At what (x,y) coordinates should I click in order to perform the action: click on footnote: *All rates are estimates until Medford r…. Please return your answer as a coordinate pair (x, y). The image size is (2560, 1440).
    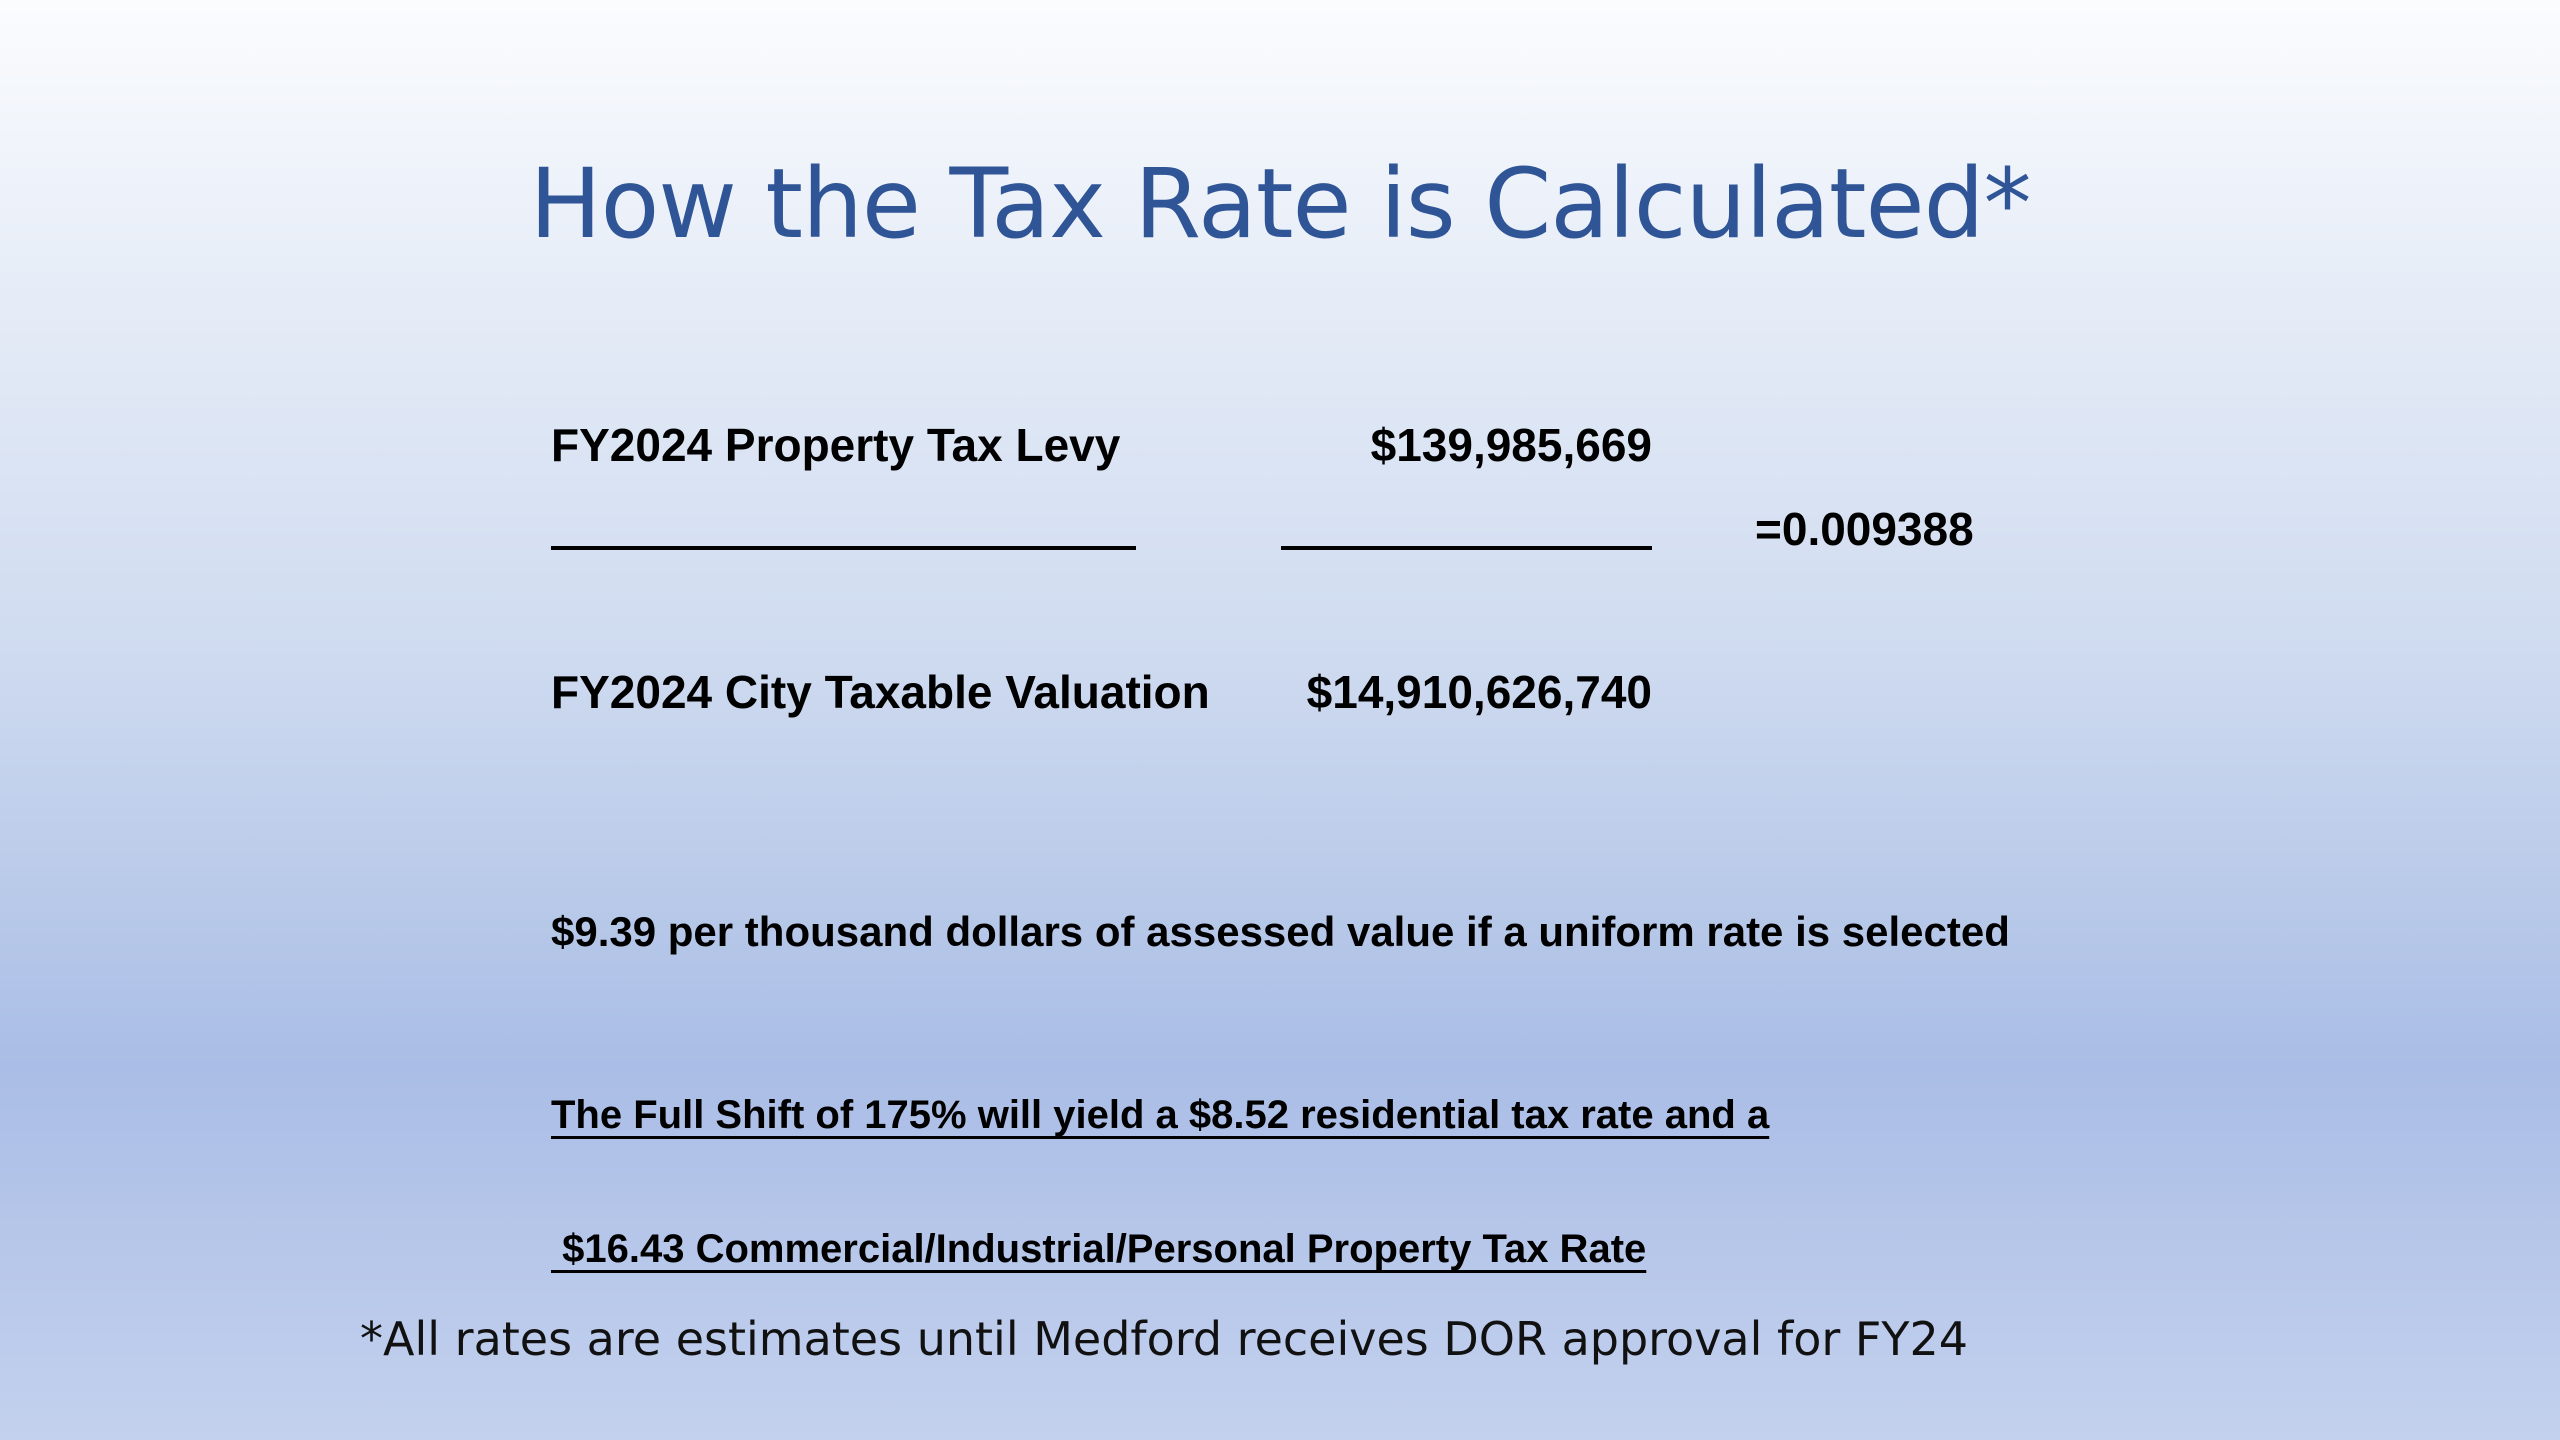
    Looking at the image, I should click on (1164, 1339).